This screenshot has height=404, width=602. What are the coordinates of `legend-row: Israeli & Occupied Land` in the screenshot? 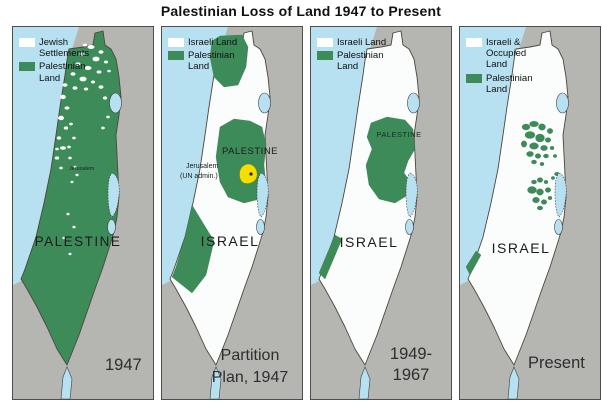 It's located at (499, 54).